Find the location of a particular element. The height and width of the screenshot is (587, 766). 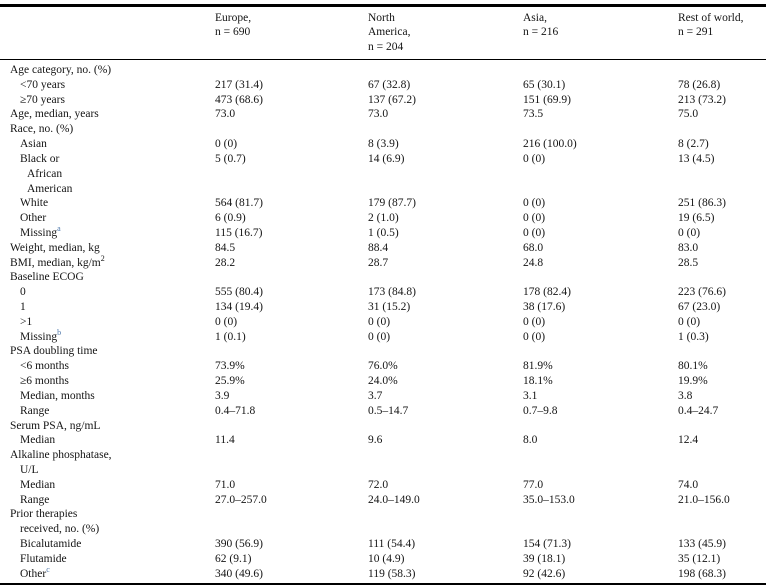

row-label: ≥6 months is located at coordinates (44, 381).